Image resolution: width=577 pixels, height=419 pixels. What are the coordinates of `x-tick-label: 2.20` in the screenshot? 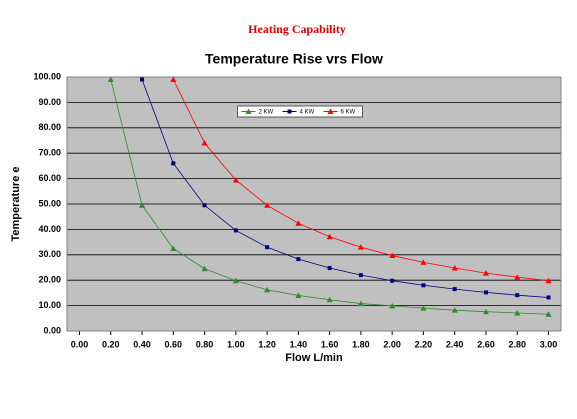 It's located at (424, 344).